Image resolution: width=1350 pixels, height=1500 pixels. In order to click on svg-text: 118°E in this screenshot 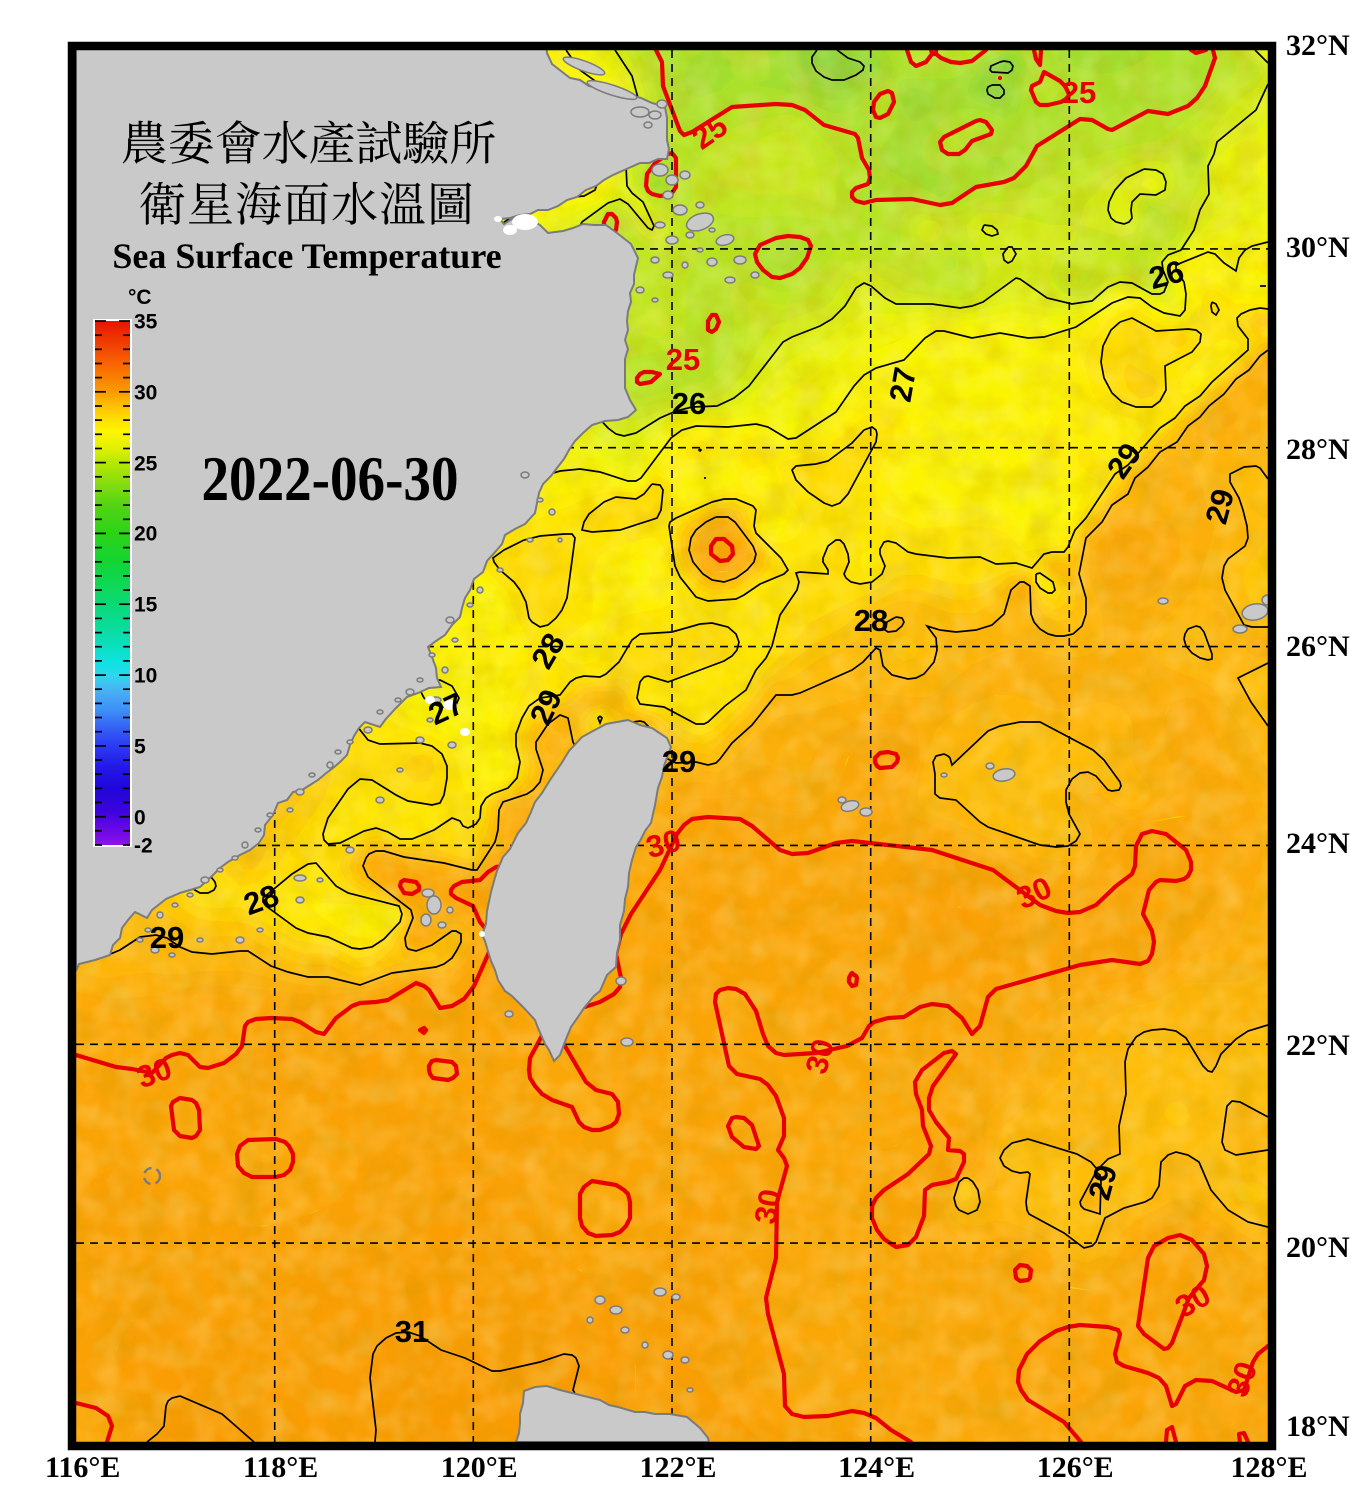, I will do `click(280, 1467)`.